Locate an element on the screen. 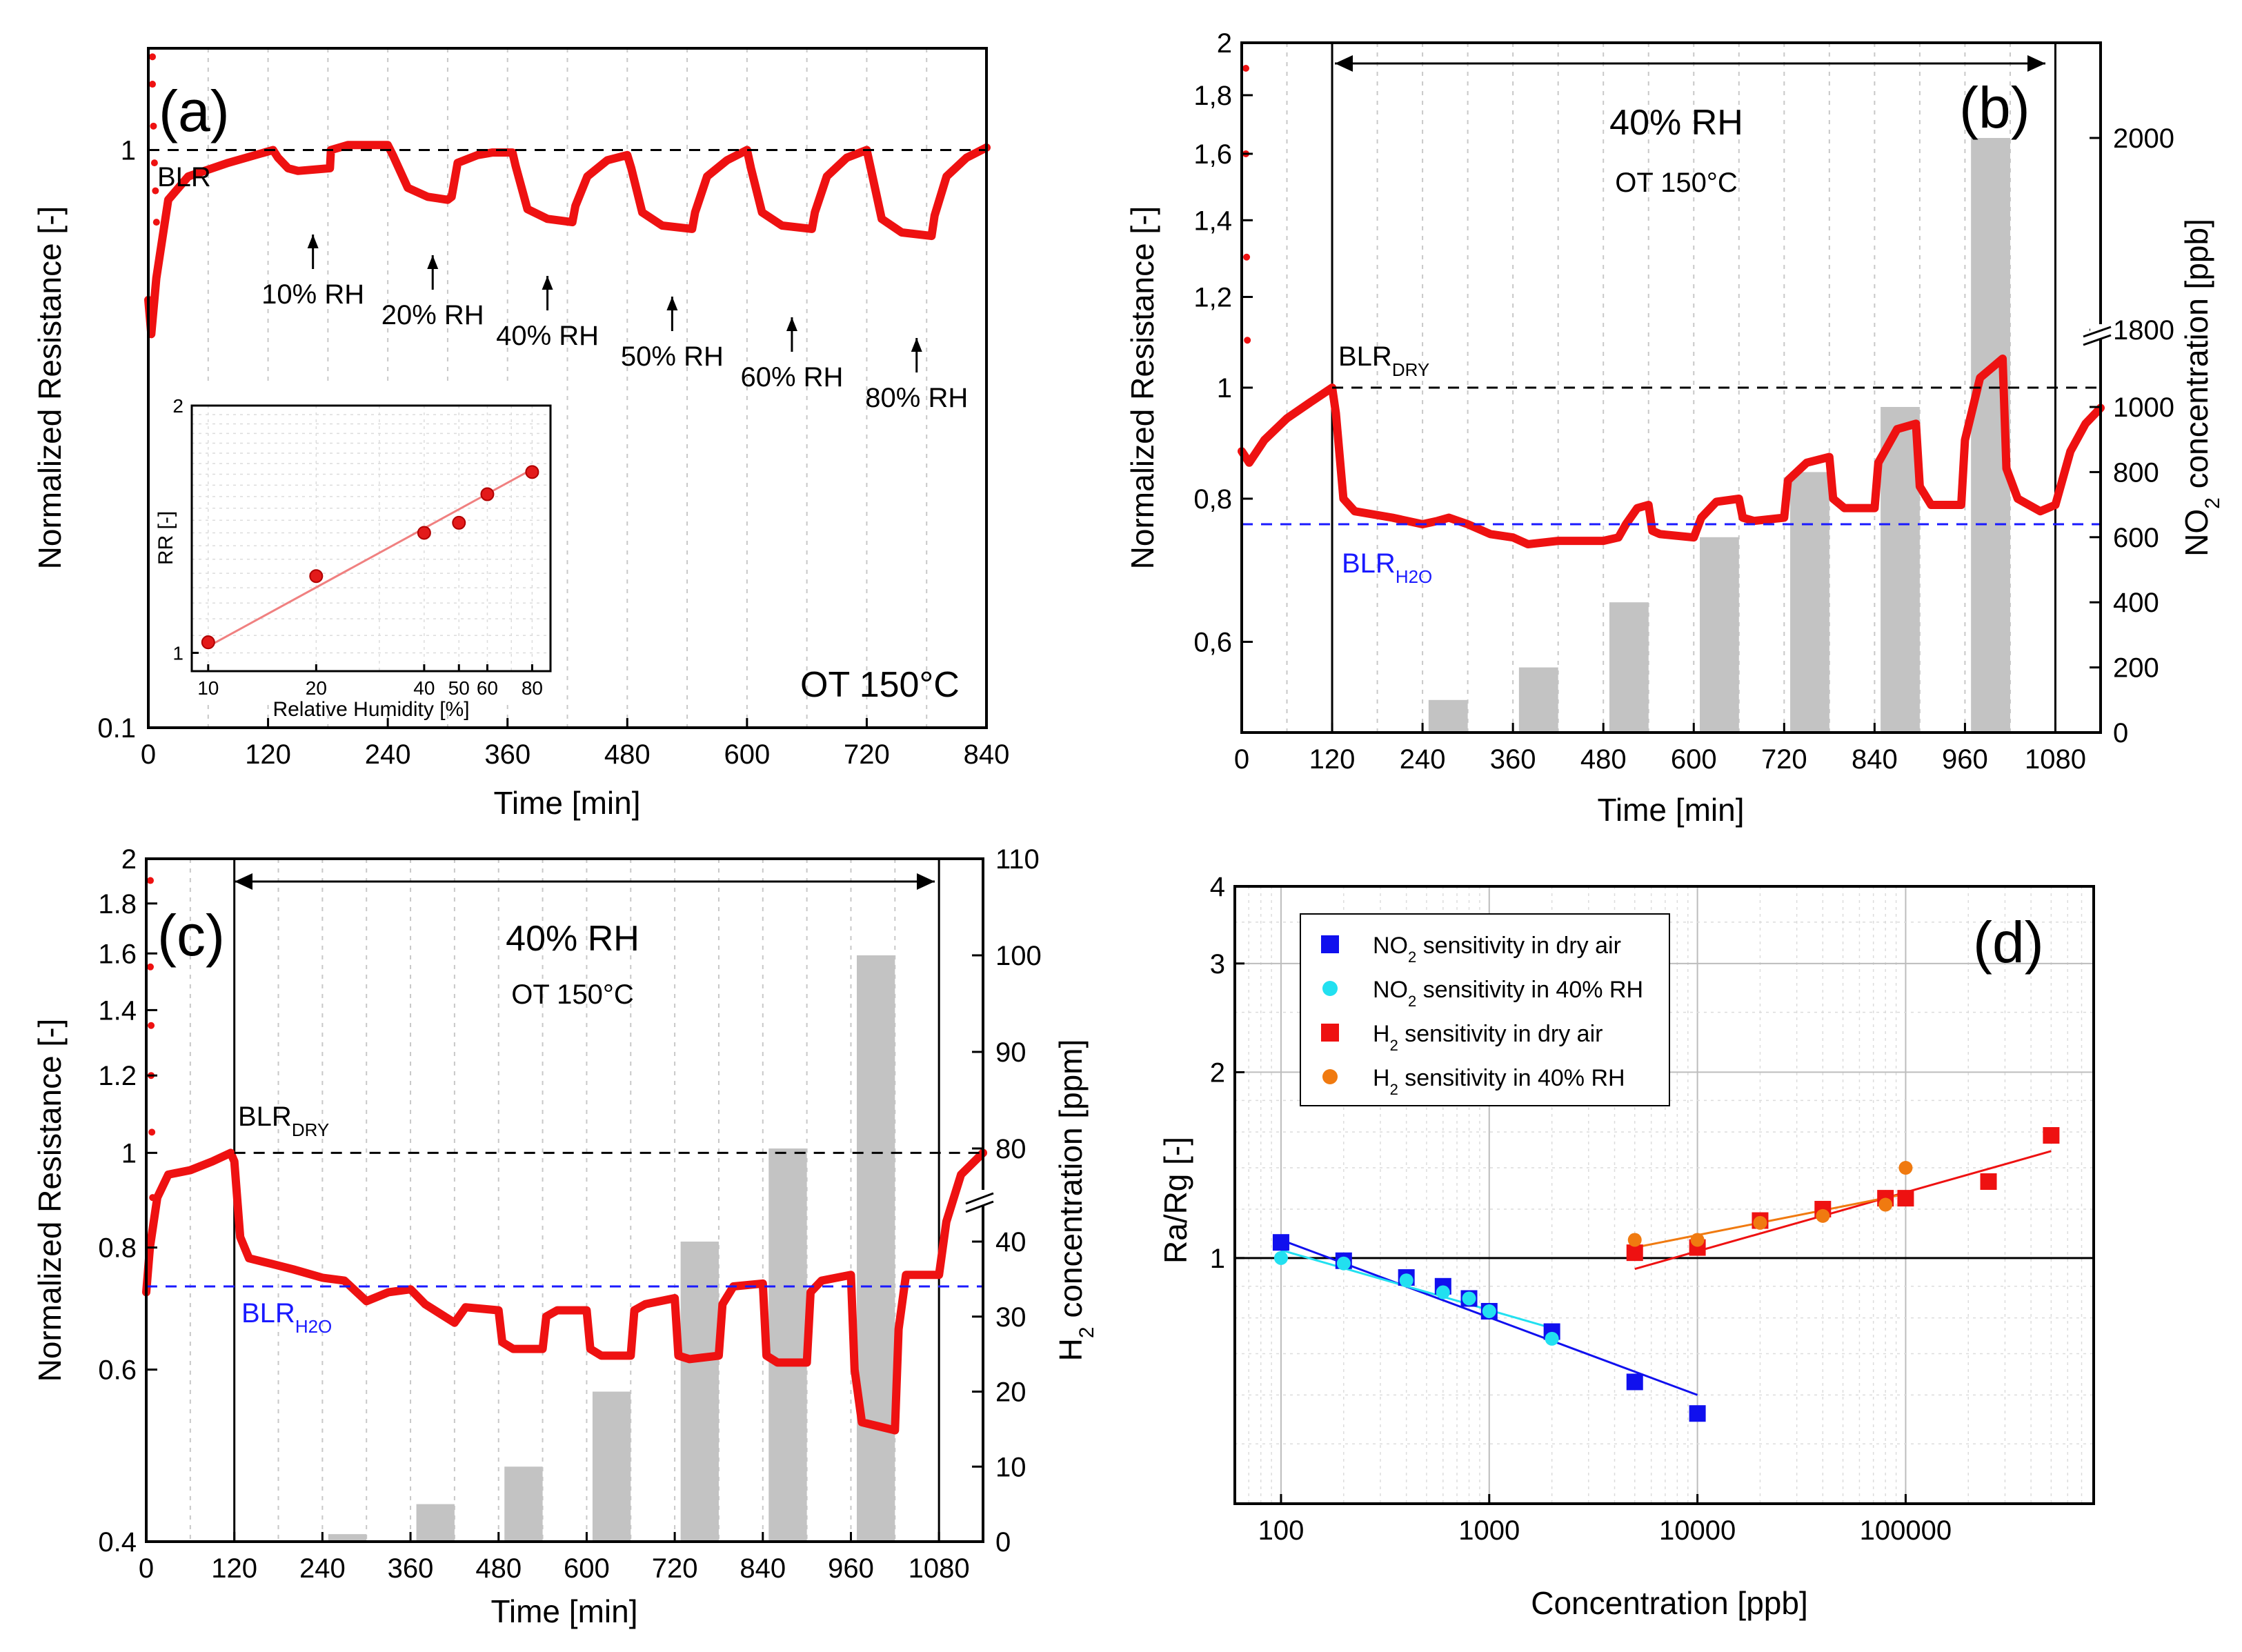 Image resolution: width=2242 pixels, height=1652 pixels. c-humidity-label: 40% RH is located at coordinates (573, 939).